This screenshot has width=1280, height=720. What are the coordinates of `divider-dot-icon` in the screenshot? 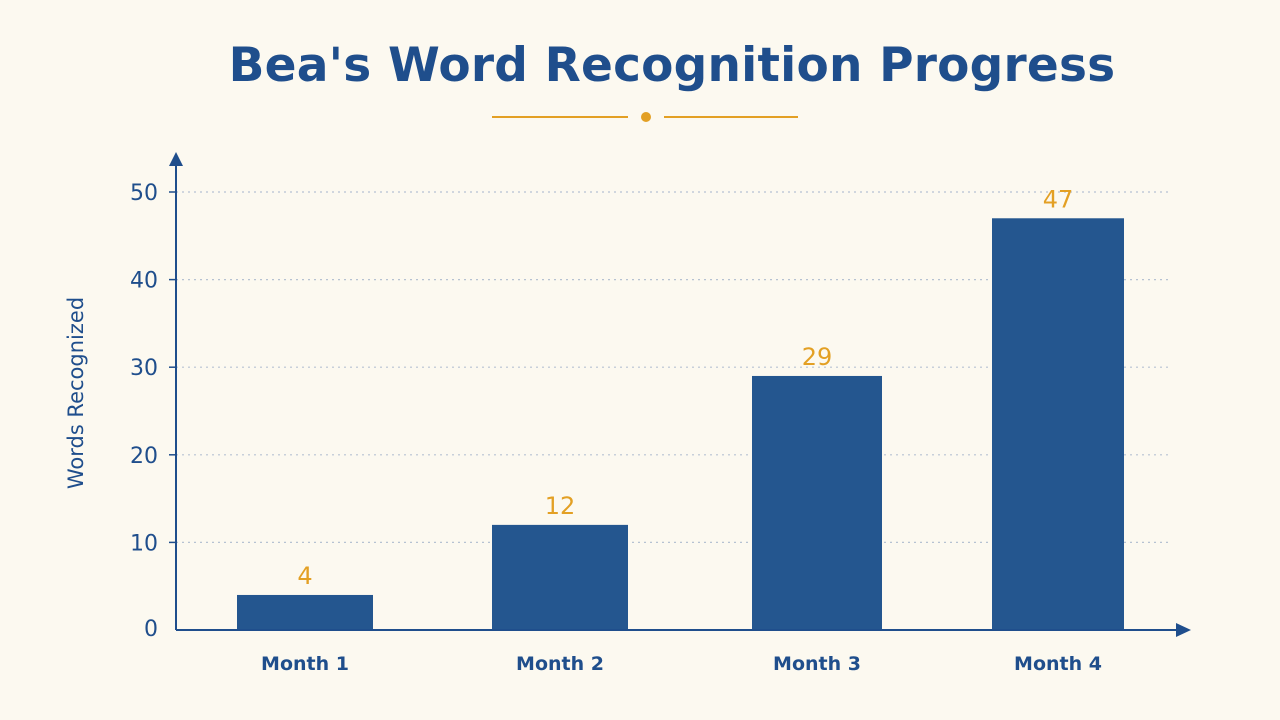 It's located at (646, 117).